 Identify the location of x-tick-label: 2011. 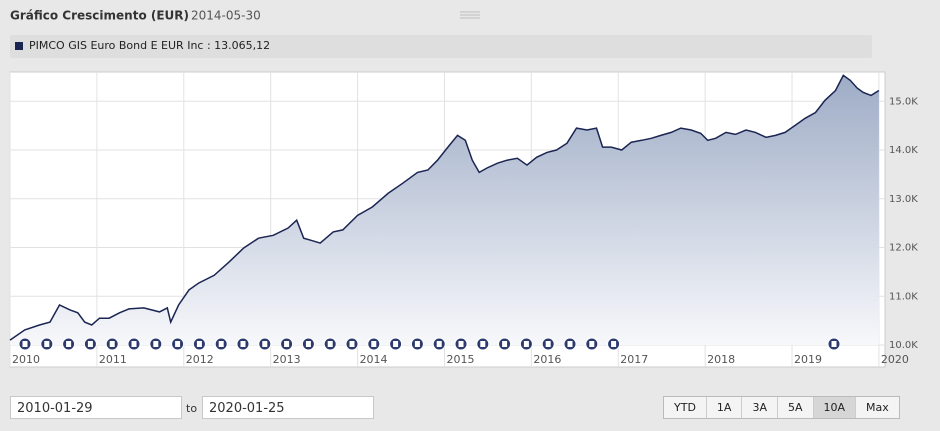
(113, 359).